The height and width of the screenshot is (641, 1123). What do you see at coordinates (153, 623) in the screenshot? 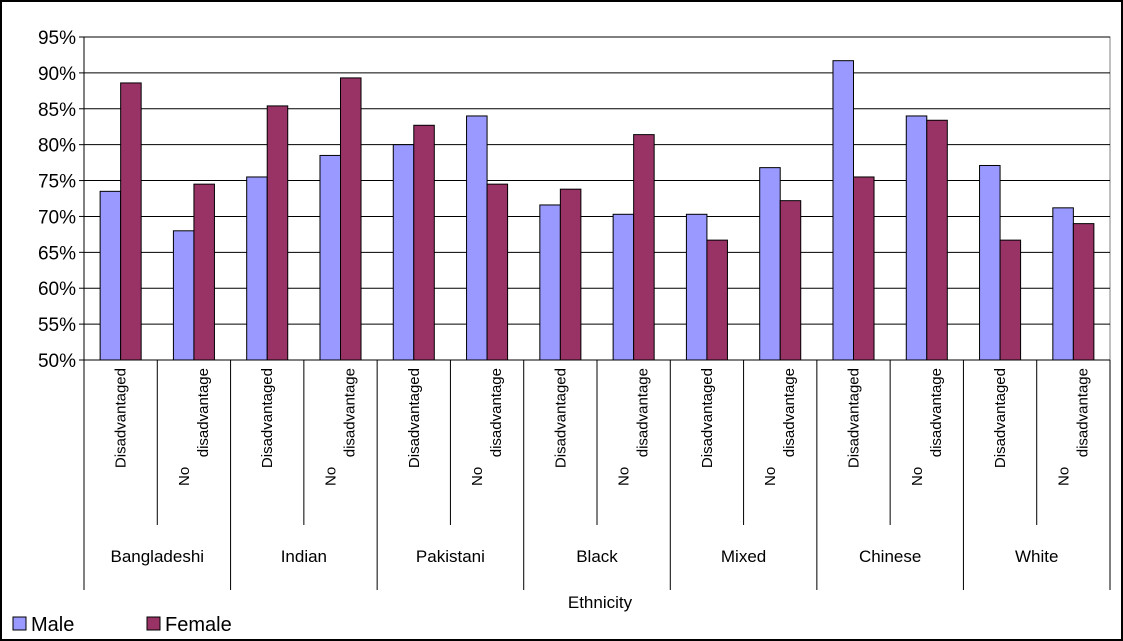
I see `legend-swatch-female` at bounding box center [153, 623].